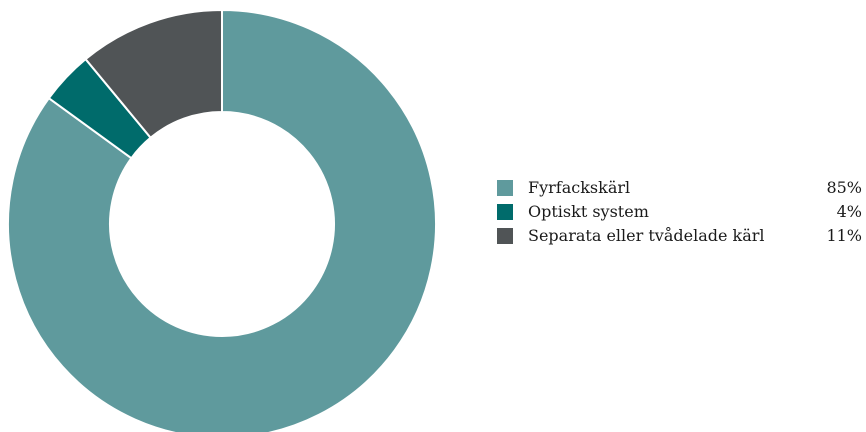  What do you see at coordinates (844, 235) in the screenshot?
I see `legend-value: 11%` at bounding box center [844, 235].